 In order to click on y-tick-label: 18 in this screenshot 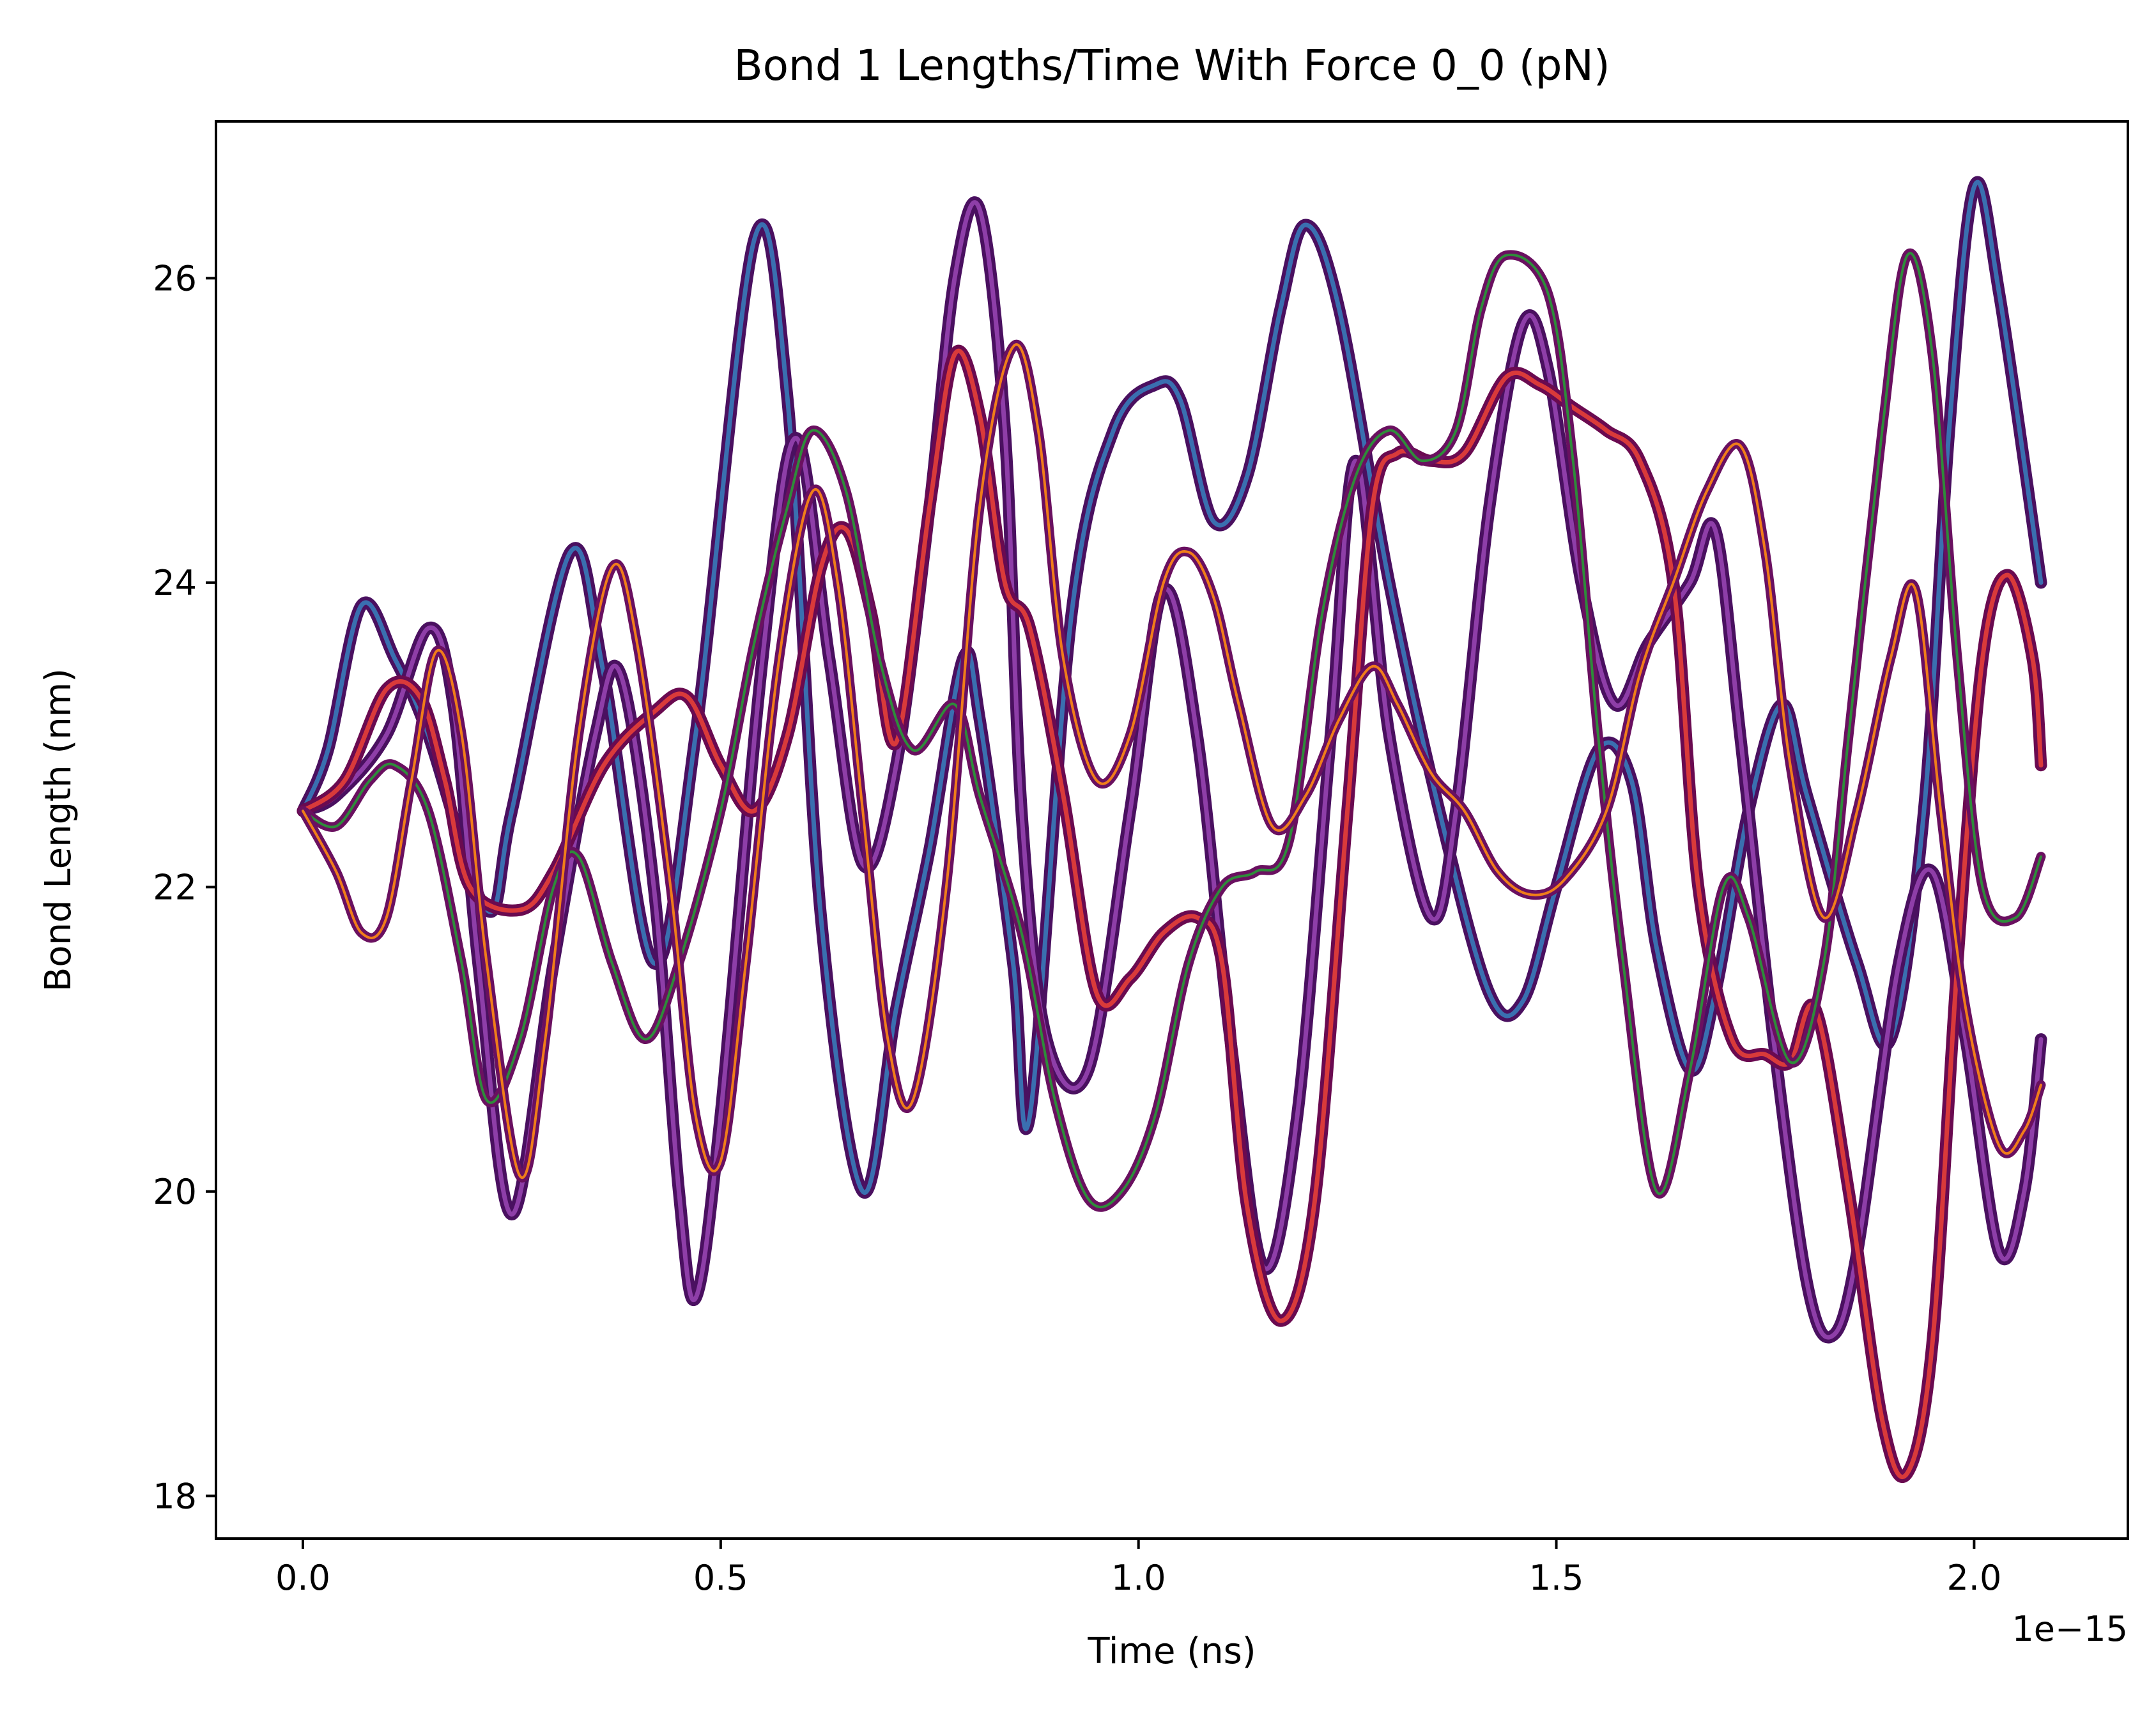, I will do `click(175, 1496)`.